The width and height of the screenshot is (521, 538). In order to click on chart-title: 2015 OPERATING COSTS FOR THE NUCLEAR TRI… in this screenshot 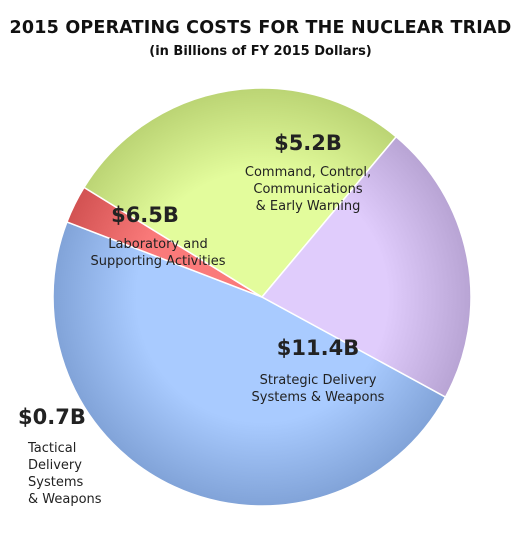, I will do `click(260, 28)`.